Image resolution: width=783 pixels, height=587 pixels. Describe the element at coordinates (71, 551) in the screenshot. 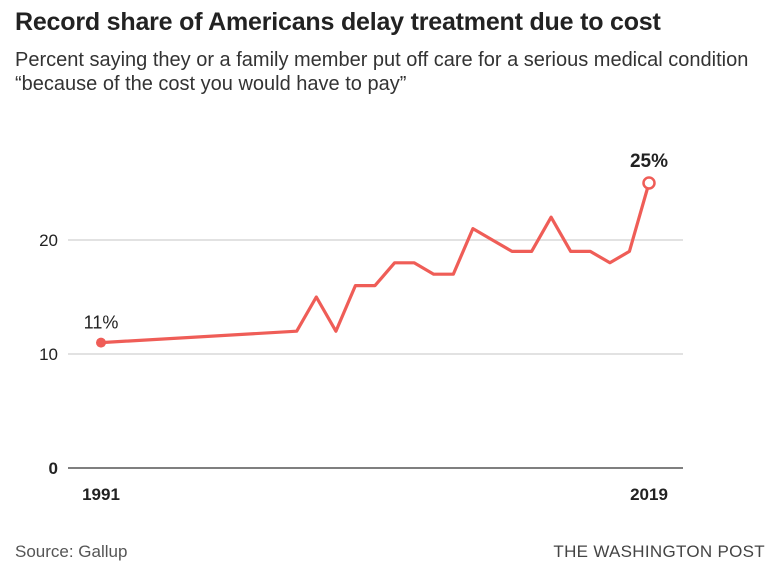

I see `source-note: Source: Gallup` at that location.